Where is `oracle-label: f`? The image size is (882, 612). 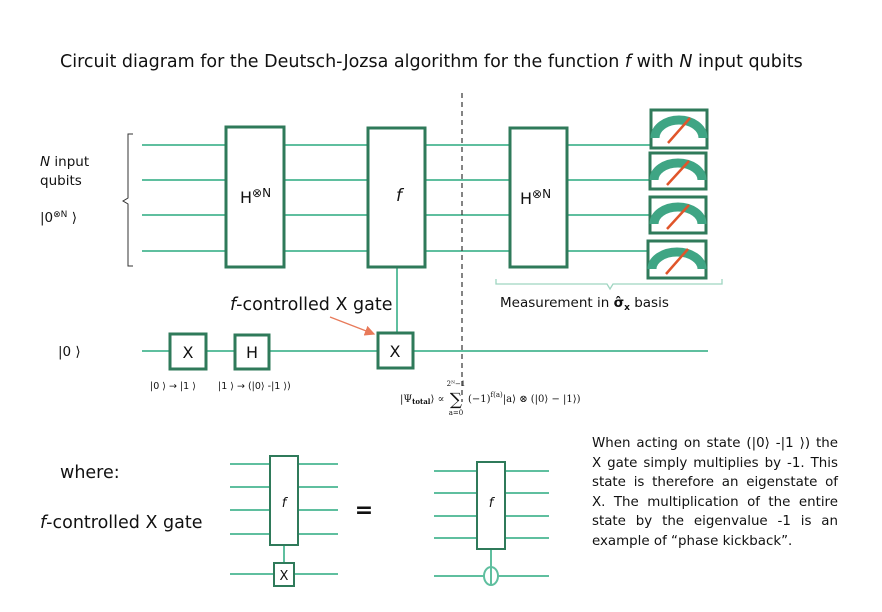 oracle-label: f is located at coordinates (400, 196).